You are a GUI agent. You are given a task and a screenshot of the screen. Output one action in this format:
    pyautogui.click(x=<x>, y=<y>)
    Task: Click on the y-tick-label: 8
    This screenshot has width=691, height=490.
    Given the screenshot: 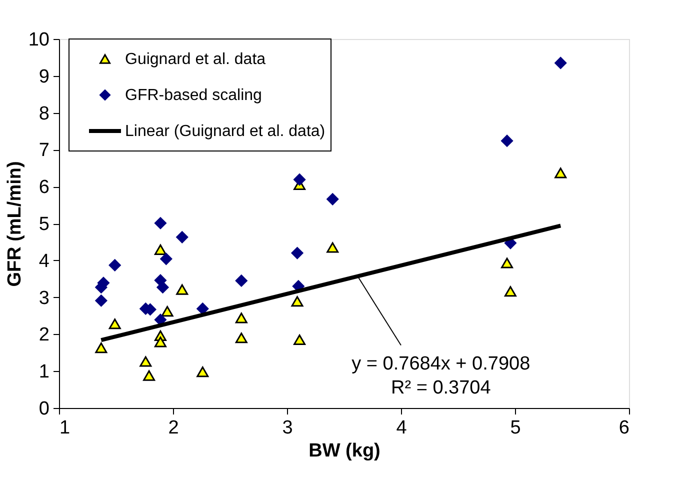 What is the action you would take?
    pyautogui.click(x=44, y=113)
    